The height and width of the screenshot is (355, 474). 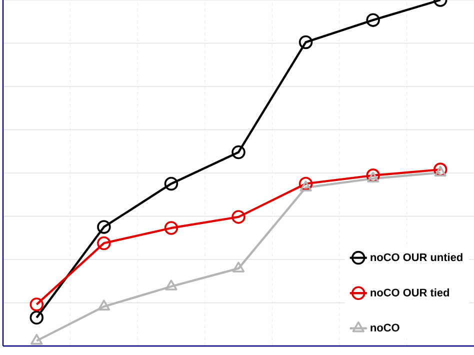 What do you see at coordinates (409, 292) in the screenshot?
I see `legend-label: noCO OUR tied` at bounding box center [409, 292].